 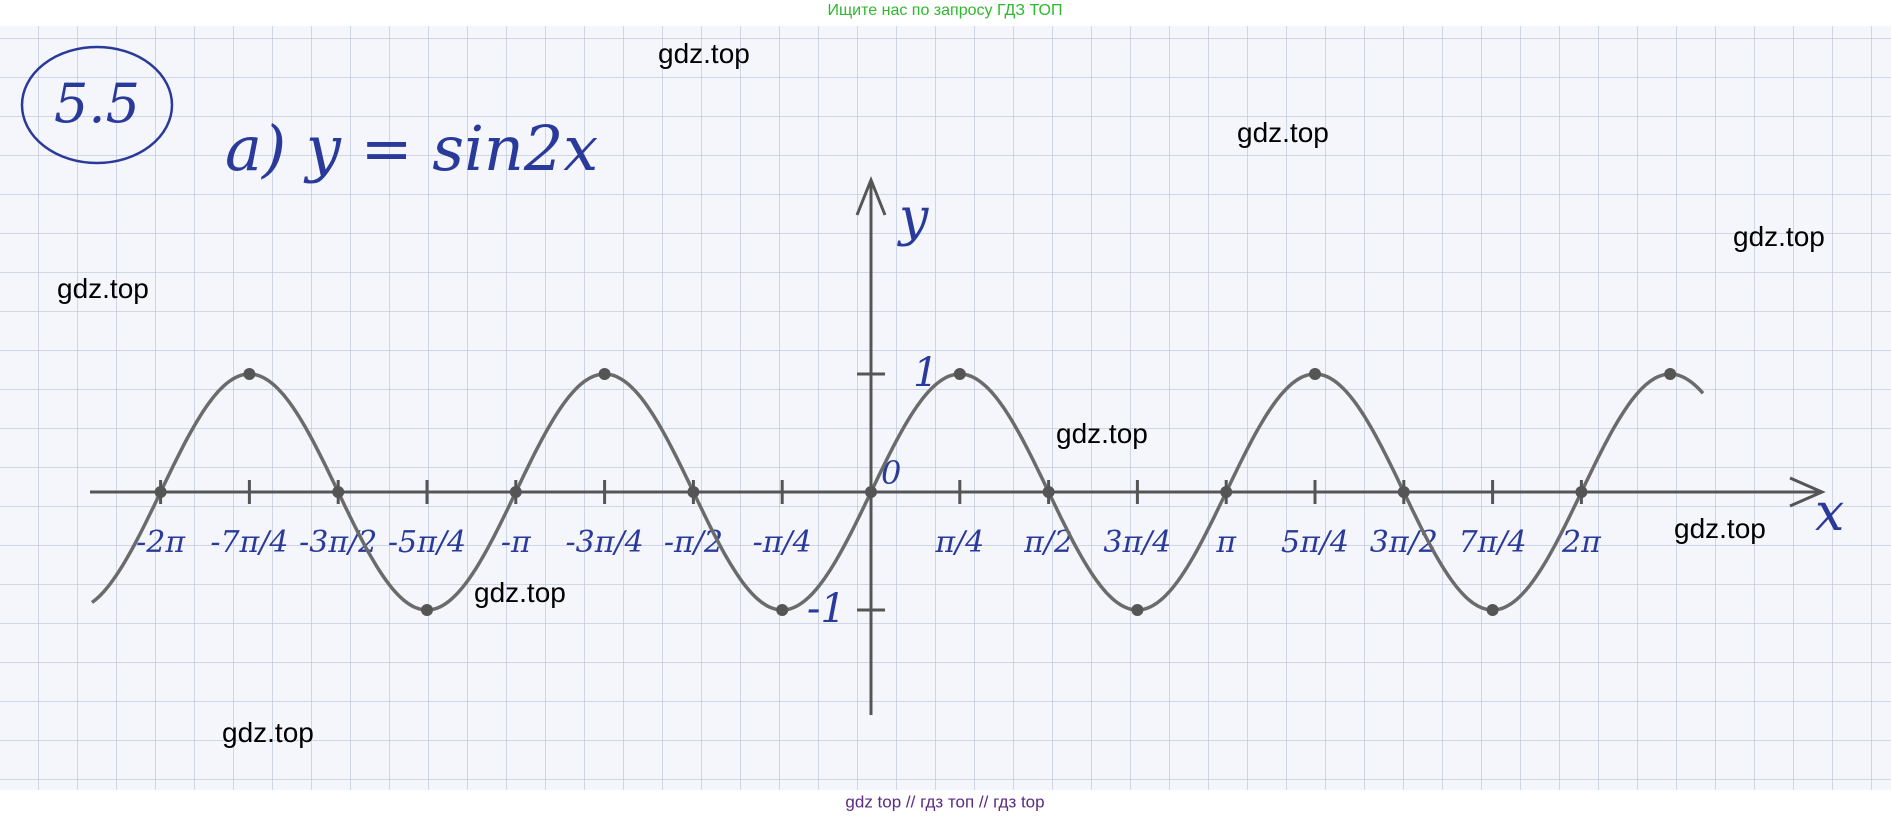 What do you see at coordinates (1581, 542) in the screenshot?
I see `x-tick-label: 2π` at bounding box center [1581, 542].